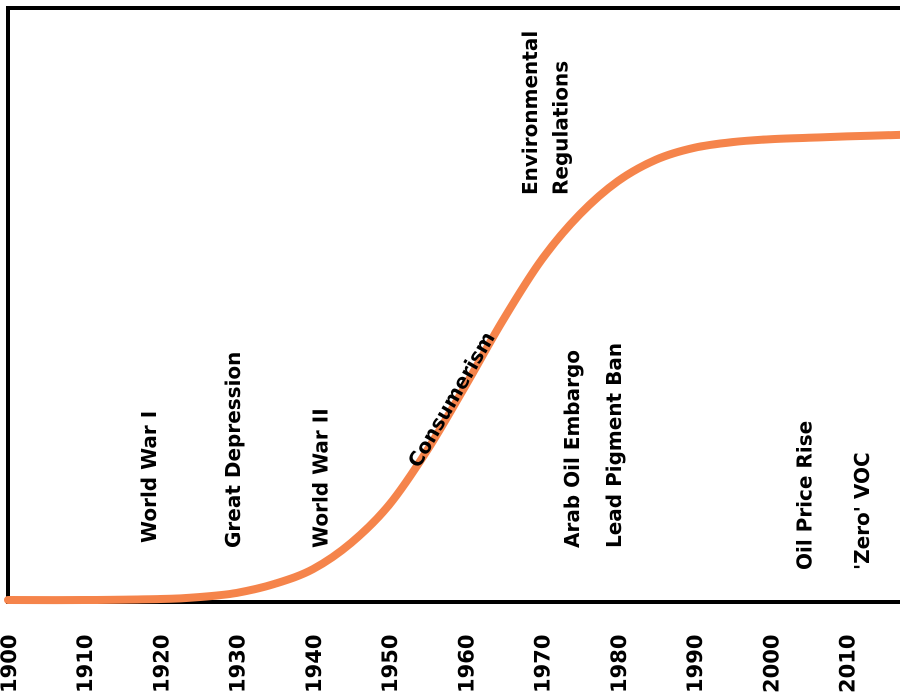 The height and width of the screenshot is (698, 900). Describe the element at coordinates (862, 511) in the screenshot. I see `annotation-zero-voc: 'Zero' VOC` at that location.